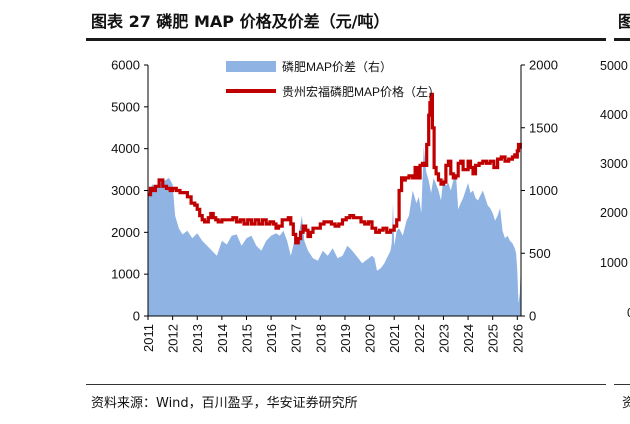 This screenshot has width=630, height=424. I want to click on x-tick-label: 2016, so click(271, 338).